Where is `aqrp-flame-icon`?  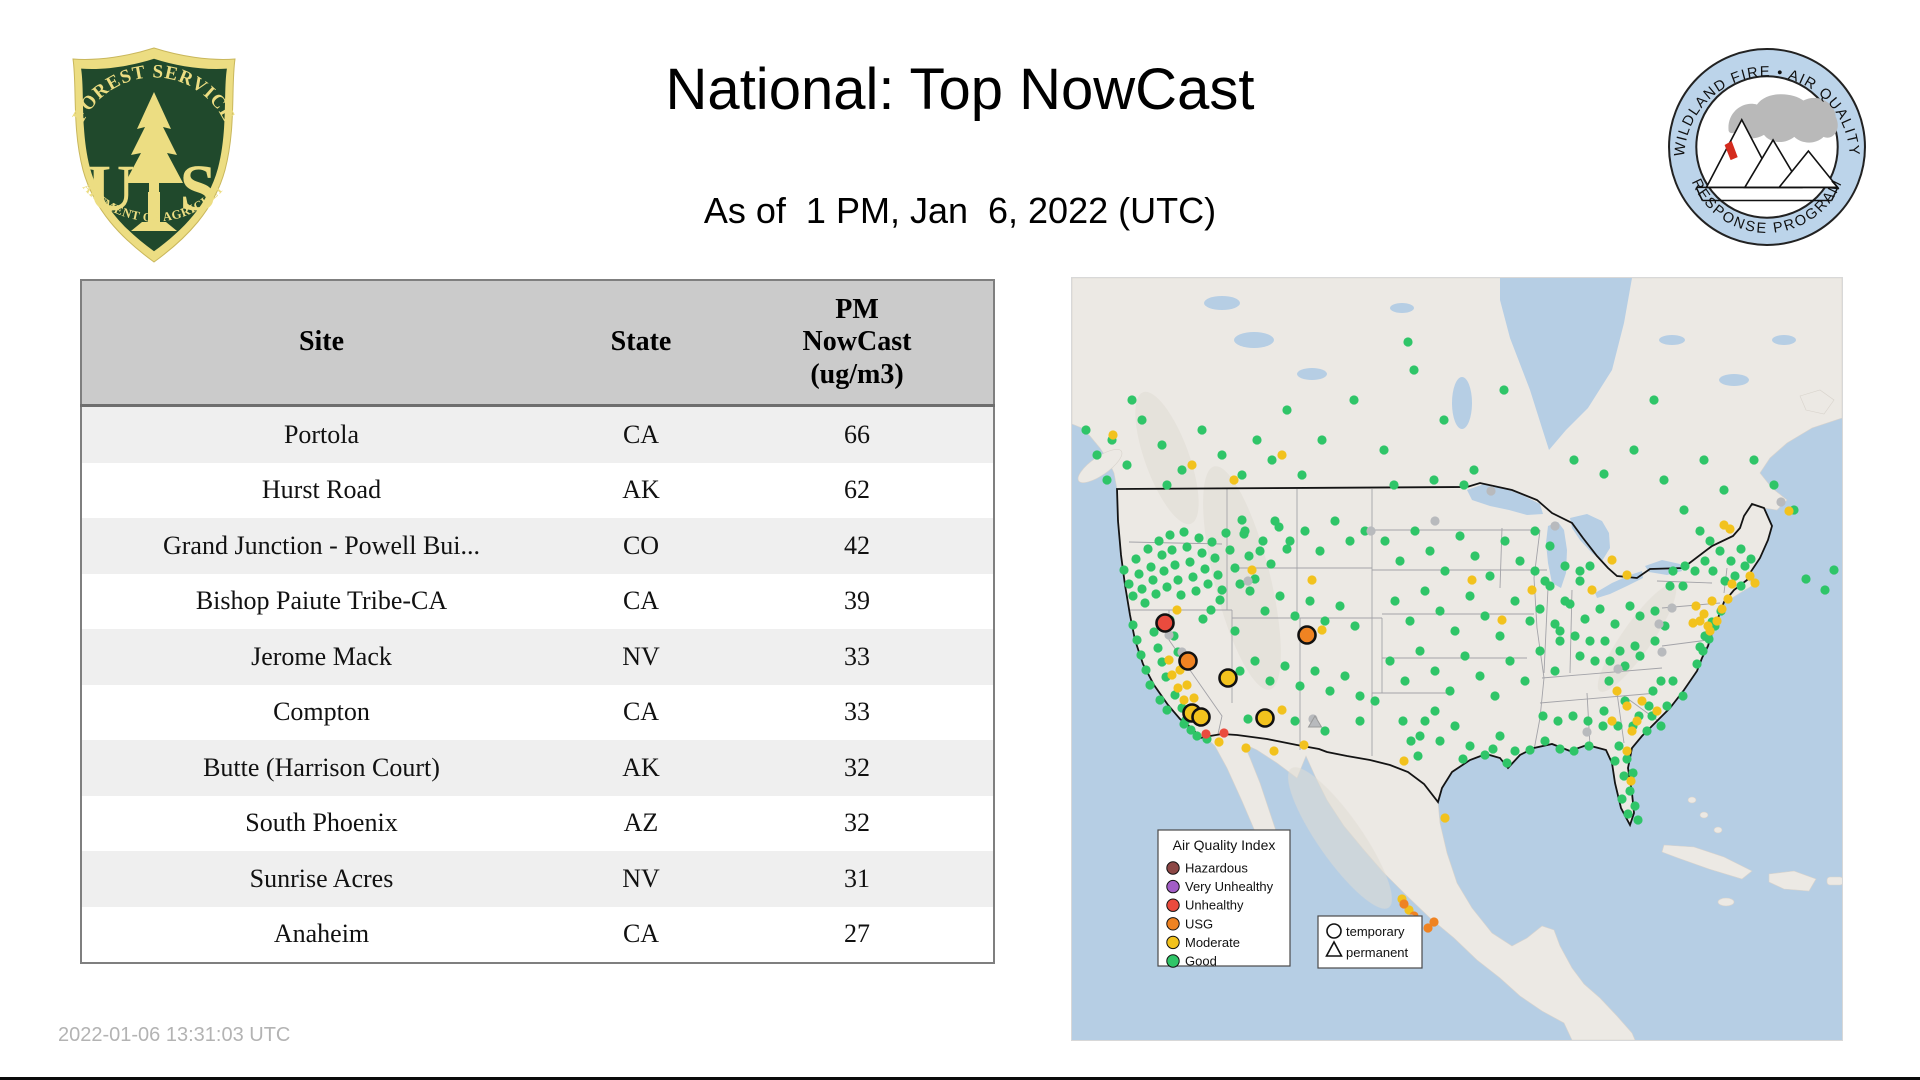
aqrp-flame-icon is located at coordinates (1731, 150).